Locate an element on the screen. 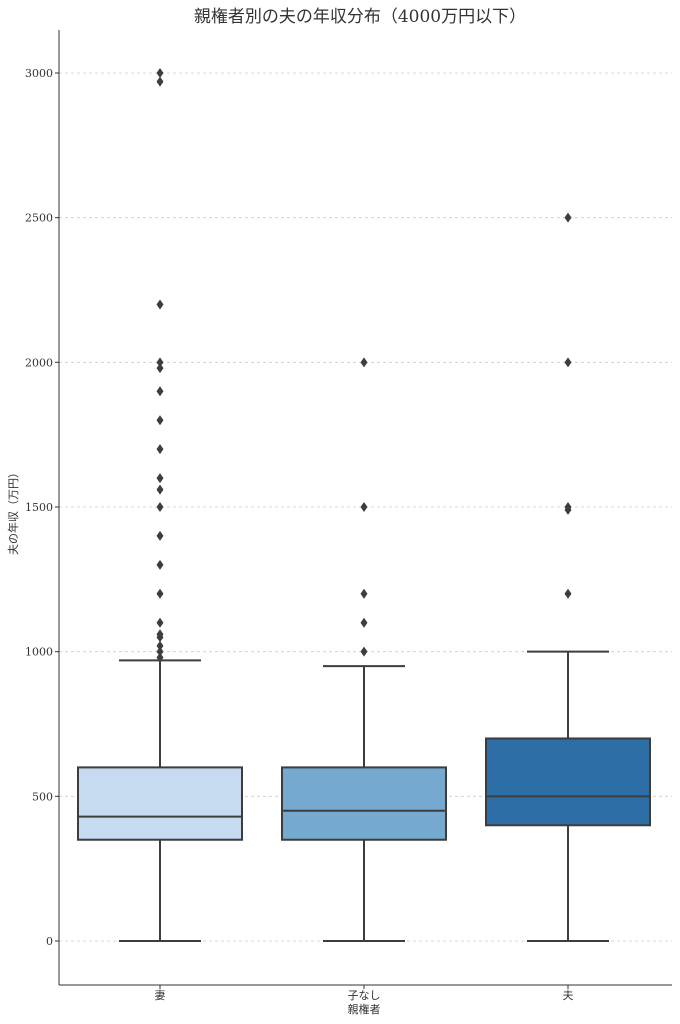 The height and width of the screenshot is (1024, 680). y-tick-label: 0 is located at coordinates (49, 941).